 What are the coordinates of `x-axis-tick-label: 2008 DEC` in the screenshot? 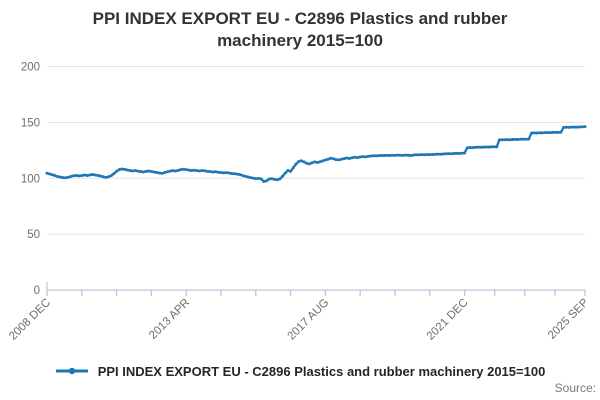 It's located at (30, 320).